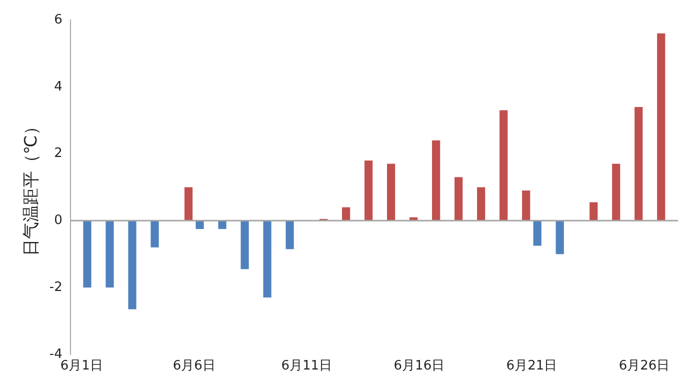  What do you see at coordinates (32, 187) in the screenshot?
I see `y-axis-title: 日气温距平（℃）` at bounding box center [32, 187].